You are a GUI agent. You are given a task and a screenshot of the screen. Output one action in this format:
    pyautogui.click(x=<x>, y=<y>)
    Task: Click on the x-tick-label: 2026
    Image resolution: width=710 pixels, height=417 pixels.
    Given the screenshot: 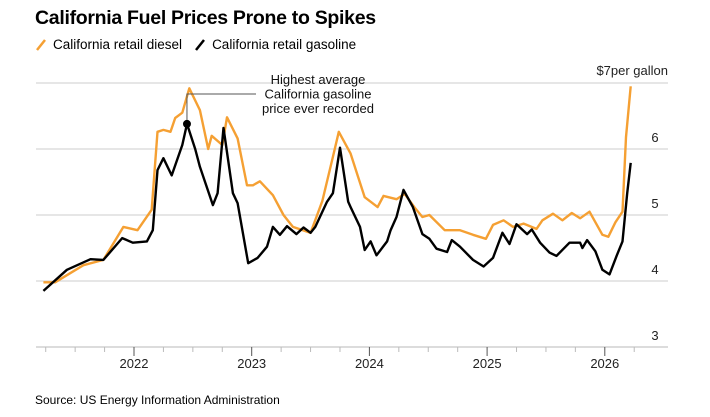 What is the action you would take?
    pyautogui.click(x=604, y=363)
    